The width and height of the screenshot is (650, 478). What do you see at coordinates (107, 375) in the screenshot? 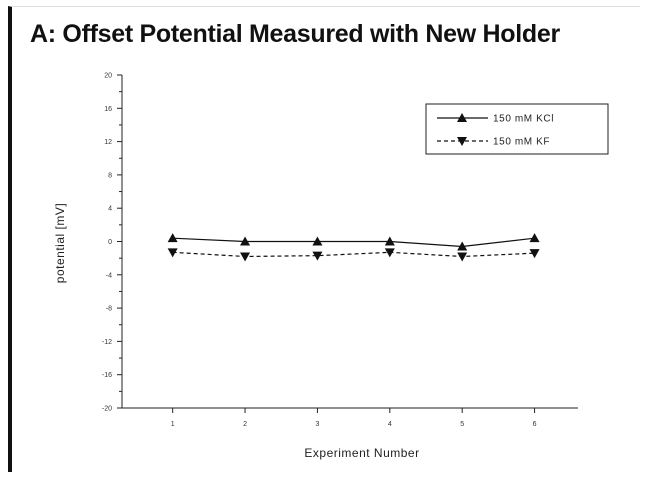
I see `y-tick-label: -16` at bounding box center [107, 375].